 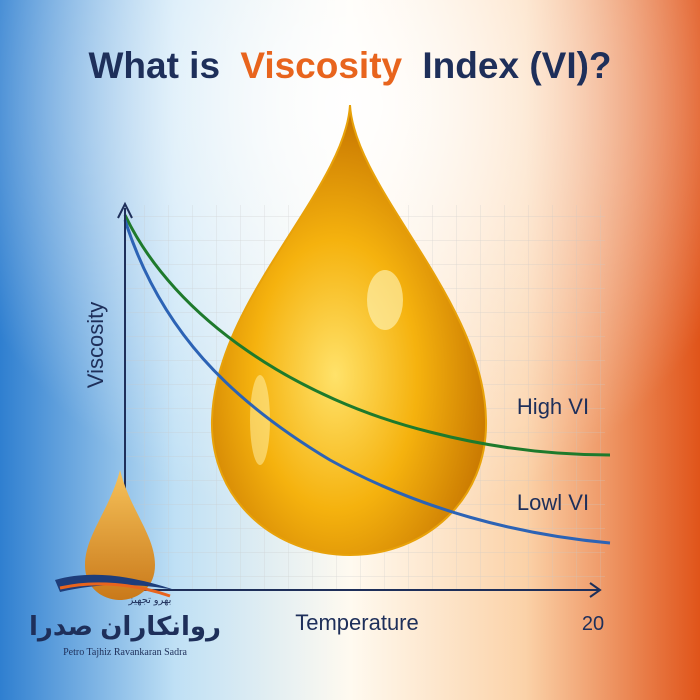 I want to click on x-axis-arrow, so click(x=595, y=590).